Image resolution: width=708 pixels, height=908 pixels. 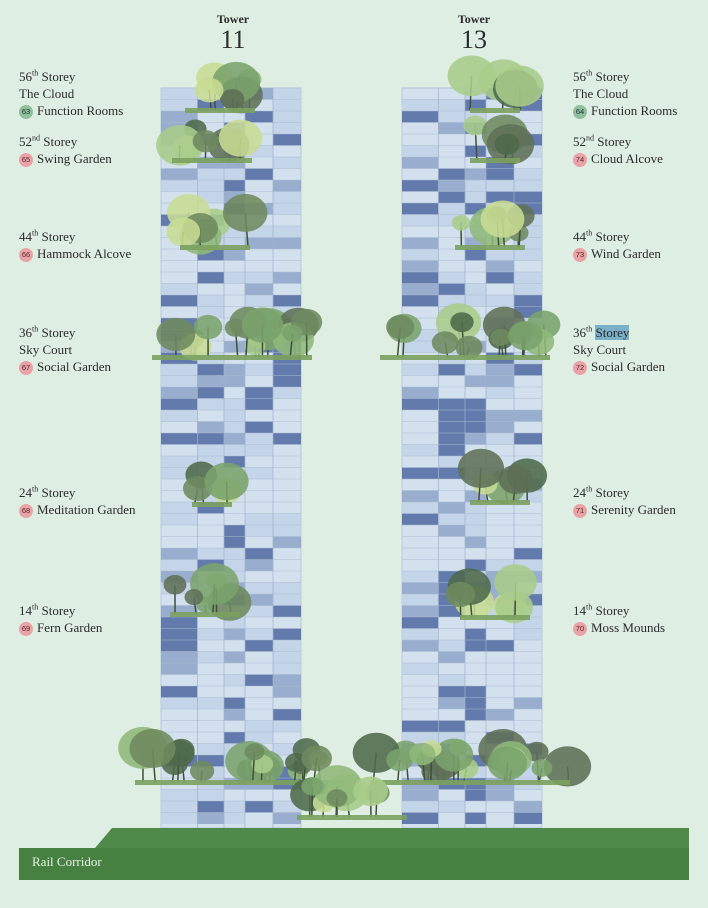 I want to click on badge: 68, so click(x=26, y=511).